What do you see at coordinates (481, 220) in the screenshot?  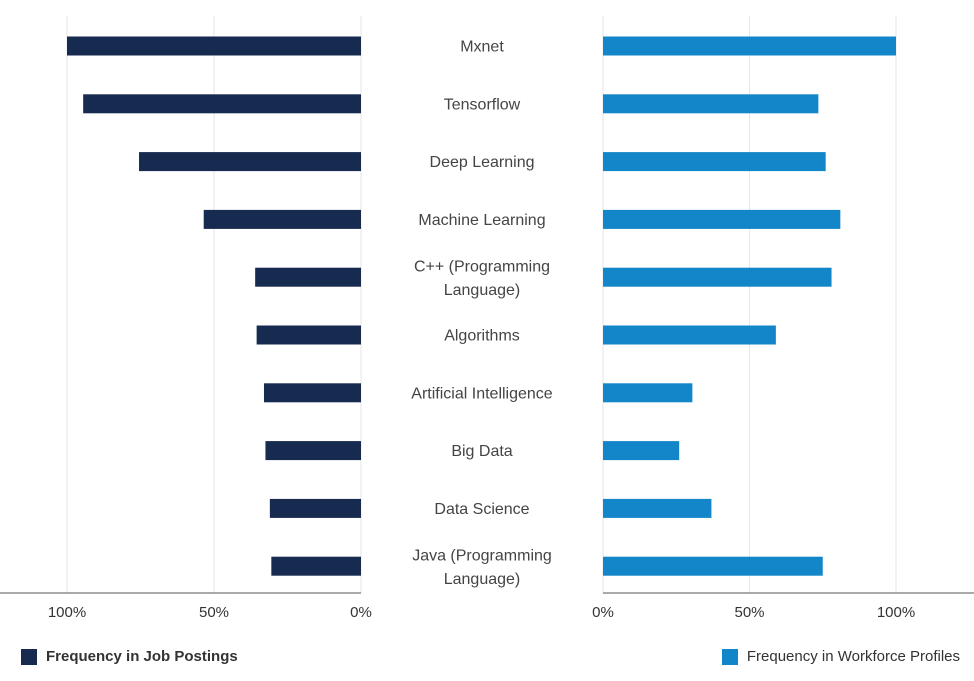 I see `category-label: Machine Learning` at bounding box center [481, 220].